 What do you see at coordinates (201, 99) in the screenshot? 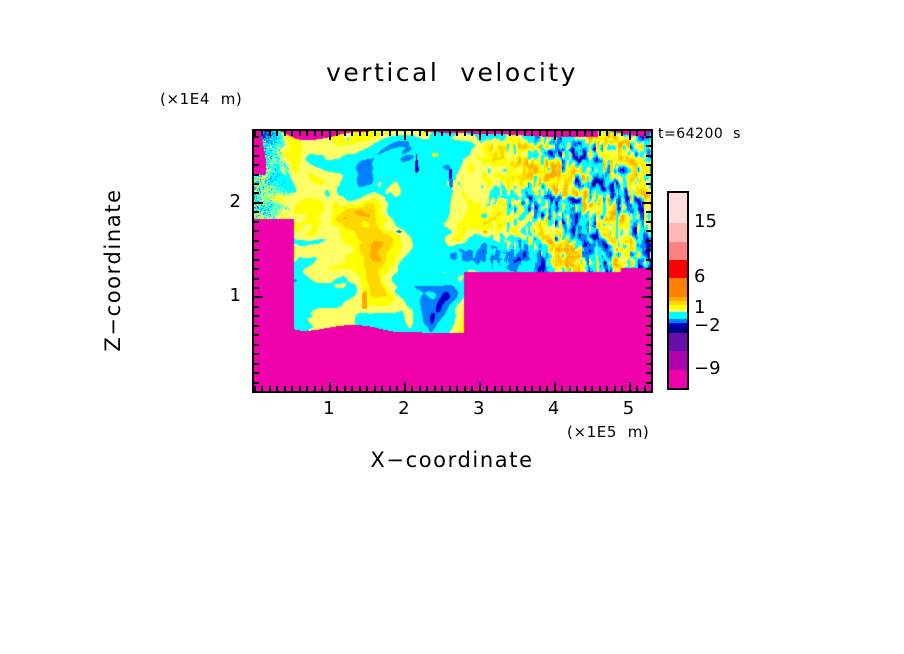
I see `y-axis-unit-label: (×1E4 m)` at bounding box center [201, 99].